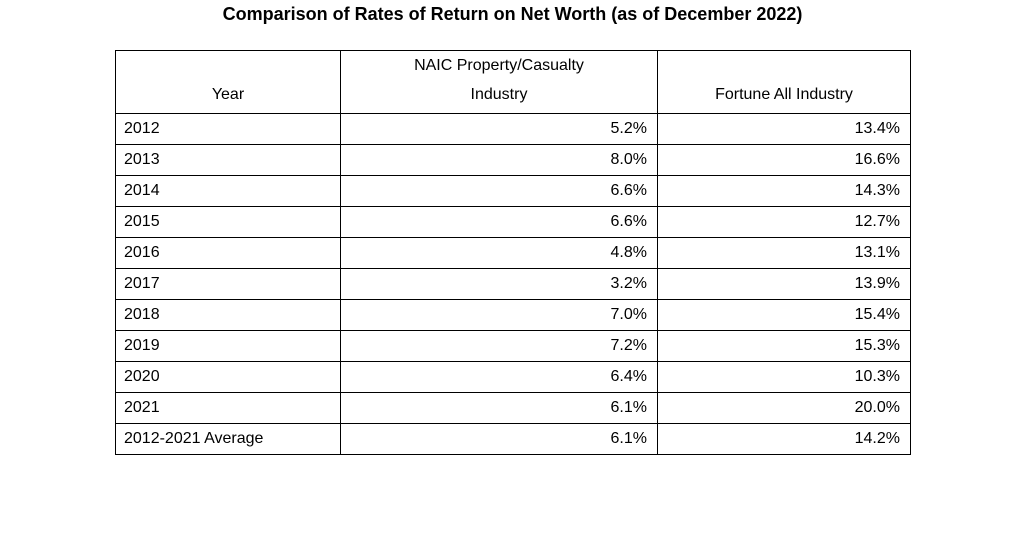 This screenshot has width=1025, height=546. I want to click on fortune-value-cell: 14.2%, so click(784, 439).